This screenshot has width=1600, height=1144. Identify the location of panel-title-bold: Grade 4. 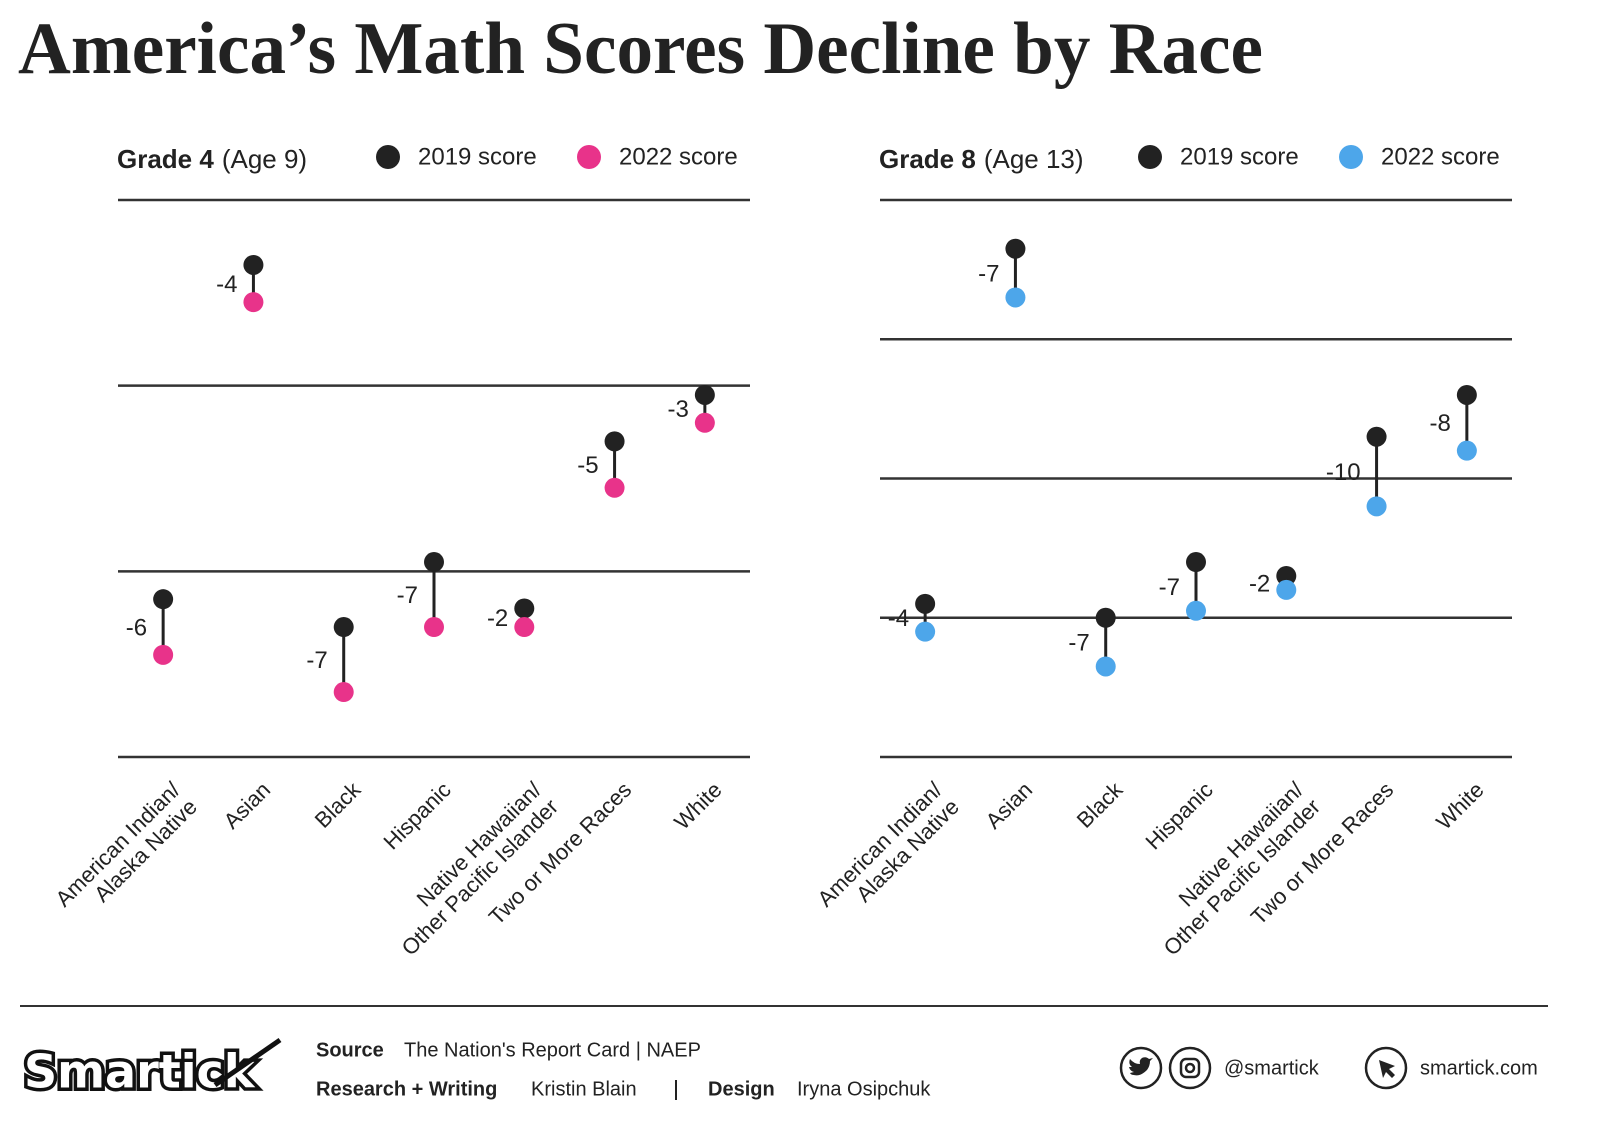
(165, 159).